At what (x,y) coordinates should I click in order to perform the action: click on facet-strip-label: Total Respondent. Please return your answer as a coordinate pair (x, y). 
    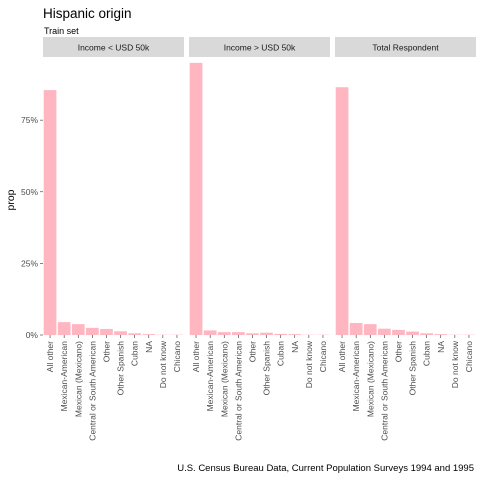
    Looking at the image, I should click on (405, 48).